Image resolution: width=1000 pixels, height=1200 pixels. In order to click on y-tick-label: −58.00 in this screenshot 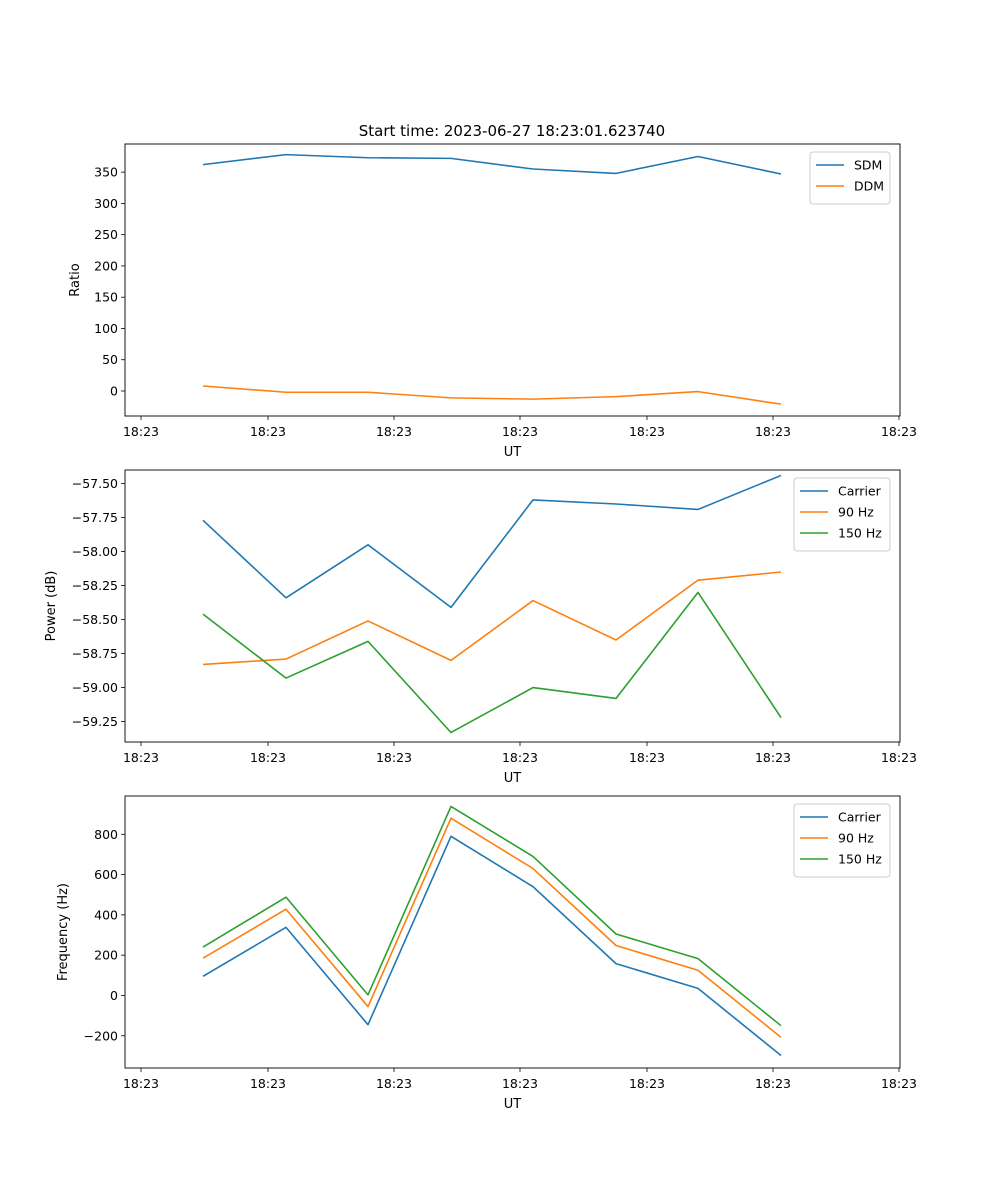, I will do `click(95, 551)`.